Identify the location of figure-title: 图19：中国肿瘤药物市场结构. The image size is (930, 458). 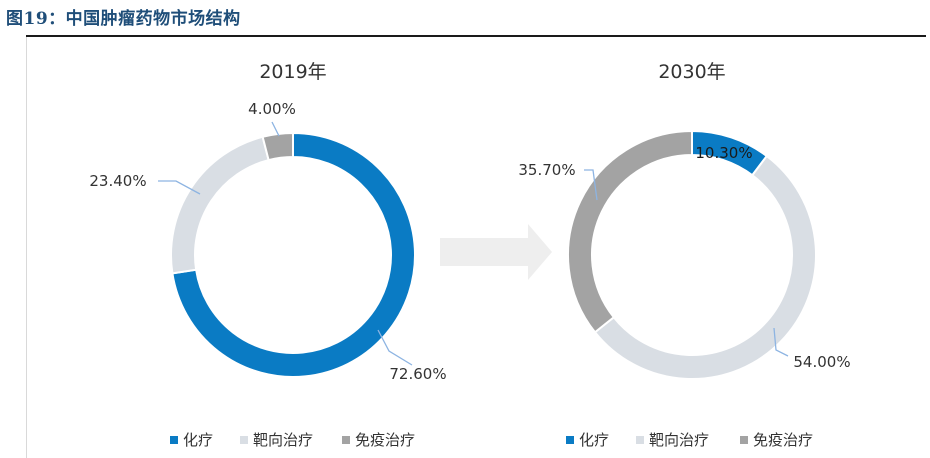
(123, 19).